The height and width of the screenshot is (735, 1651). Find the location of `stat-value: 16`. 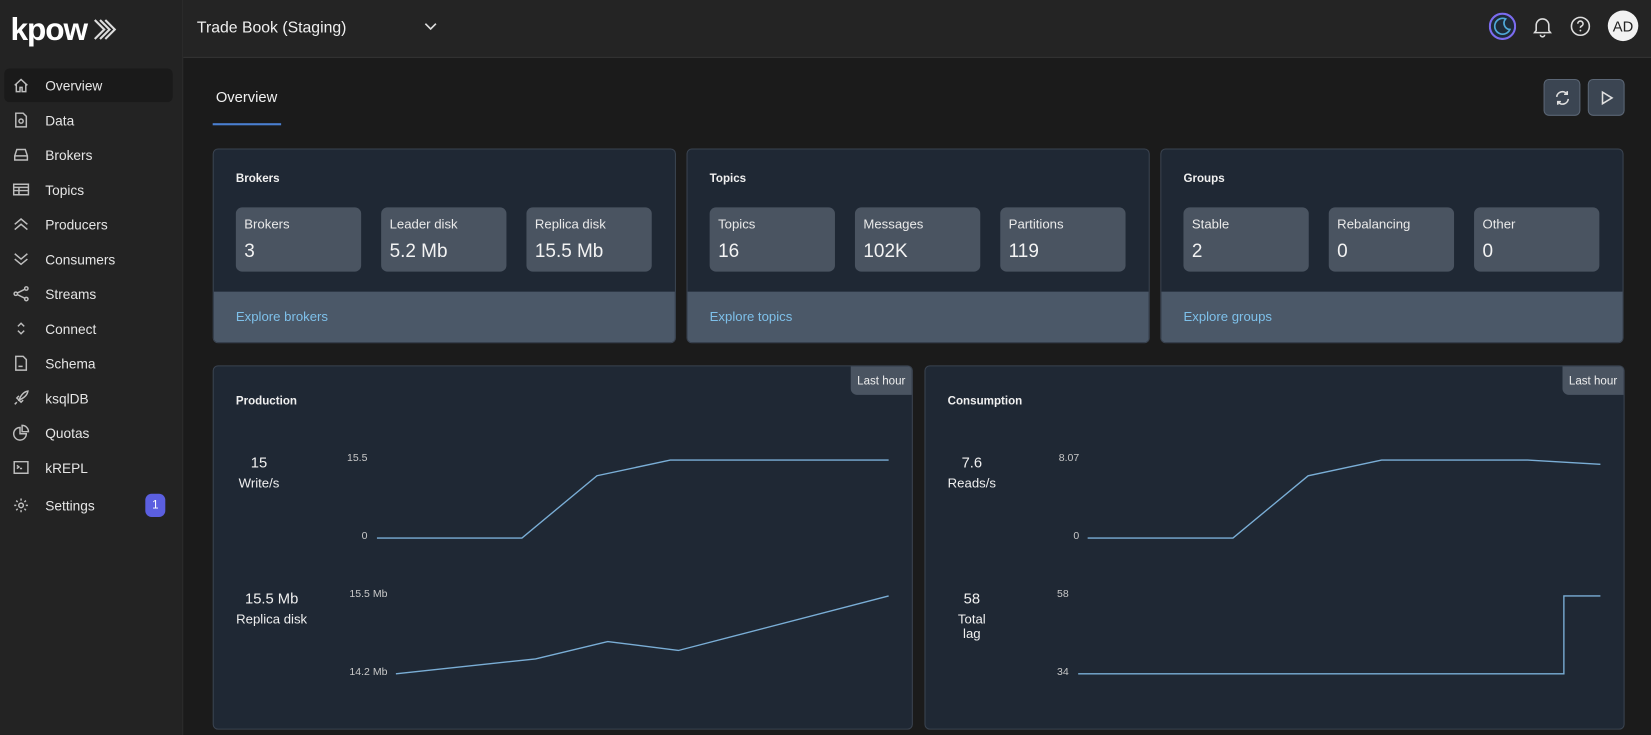

stat-value: 16 is located at coordinates (729, 251).